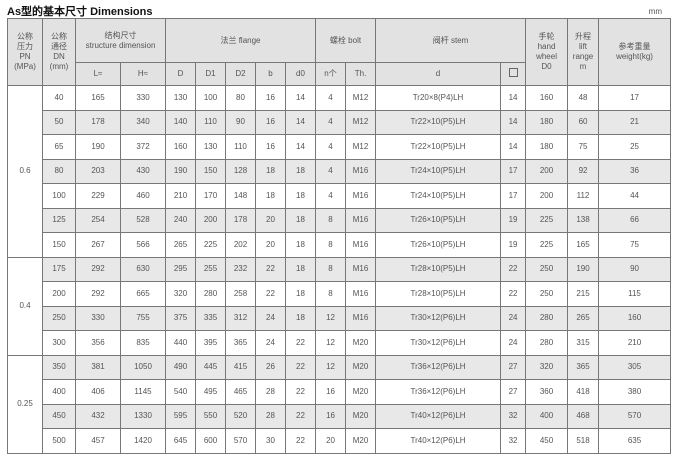 This screenshot has height=458, width=676. I want to click on table-cell: 356, so click(98, 343).